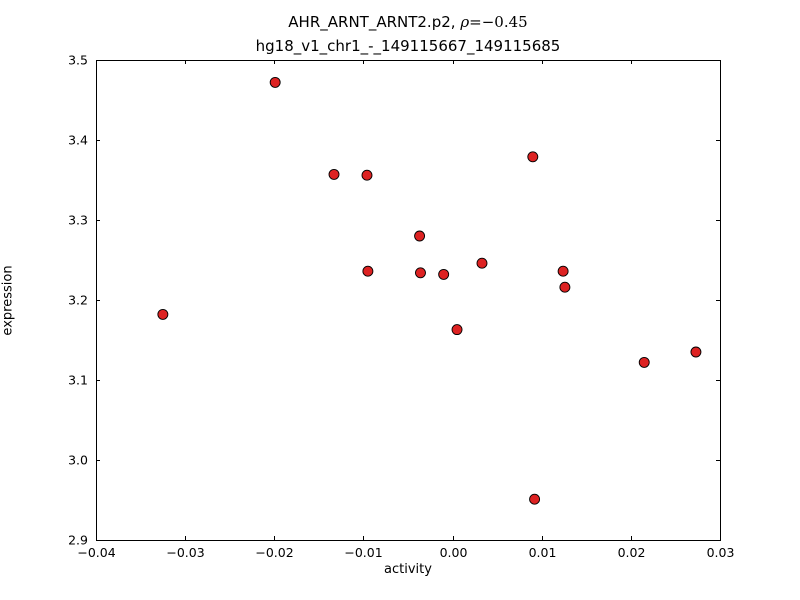 The image size is (800, 600). I want to click on plot-title: AHR_ARNT_ARNT2.p2, ρ=−0.45, so click(408, 22).